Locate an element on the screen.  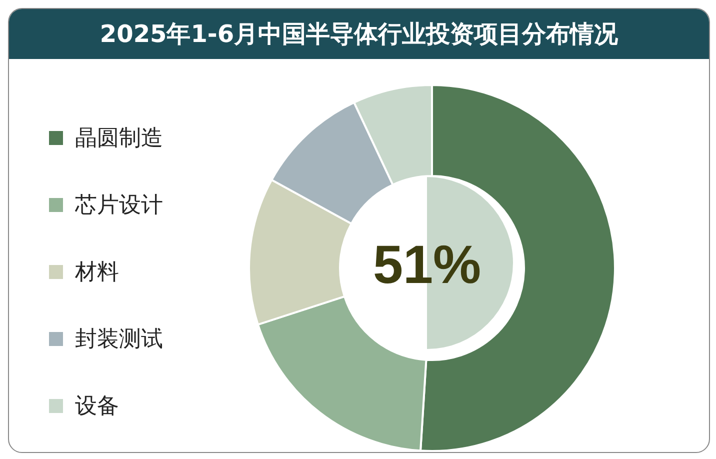
legend-label: 芯片设计 is located at coordinates (118, 206).